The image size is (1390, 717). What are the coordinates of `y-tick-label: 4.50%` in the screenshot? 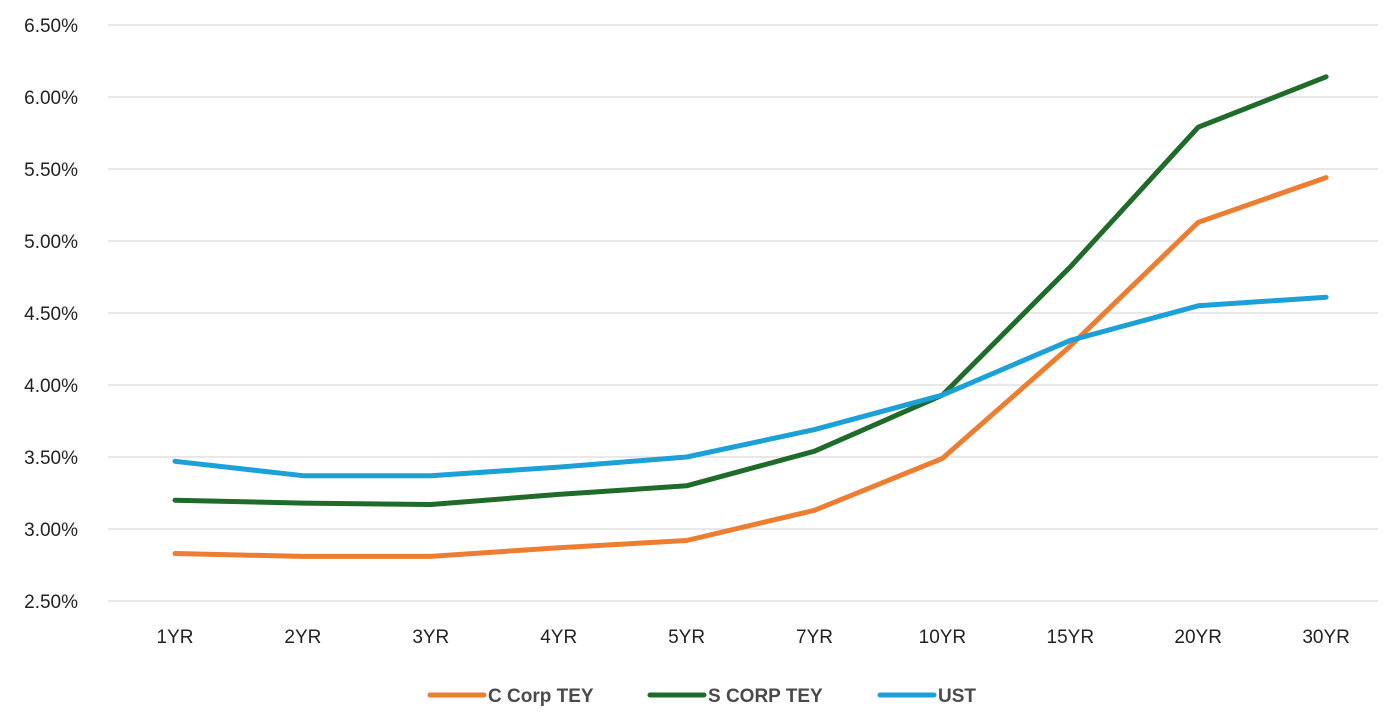 It's located at (51, 314).